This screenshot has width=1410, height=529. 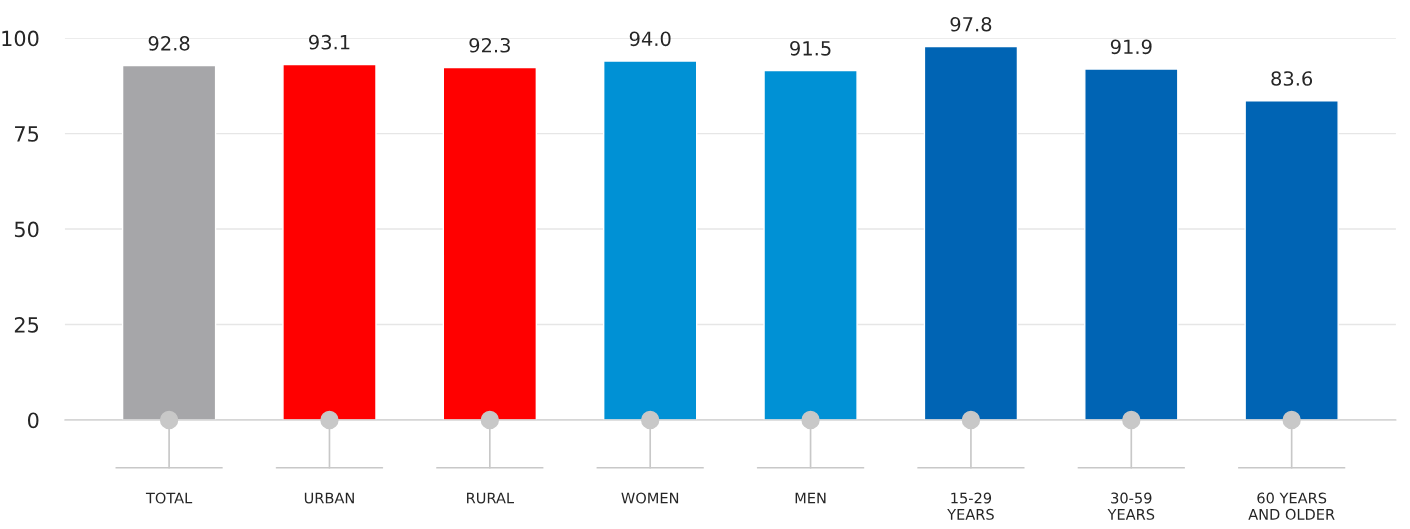 I want to click on y-tick-label: 50, so click(x=26, y=229).